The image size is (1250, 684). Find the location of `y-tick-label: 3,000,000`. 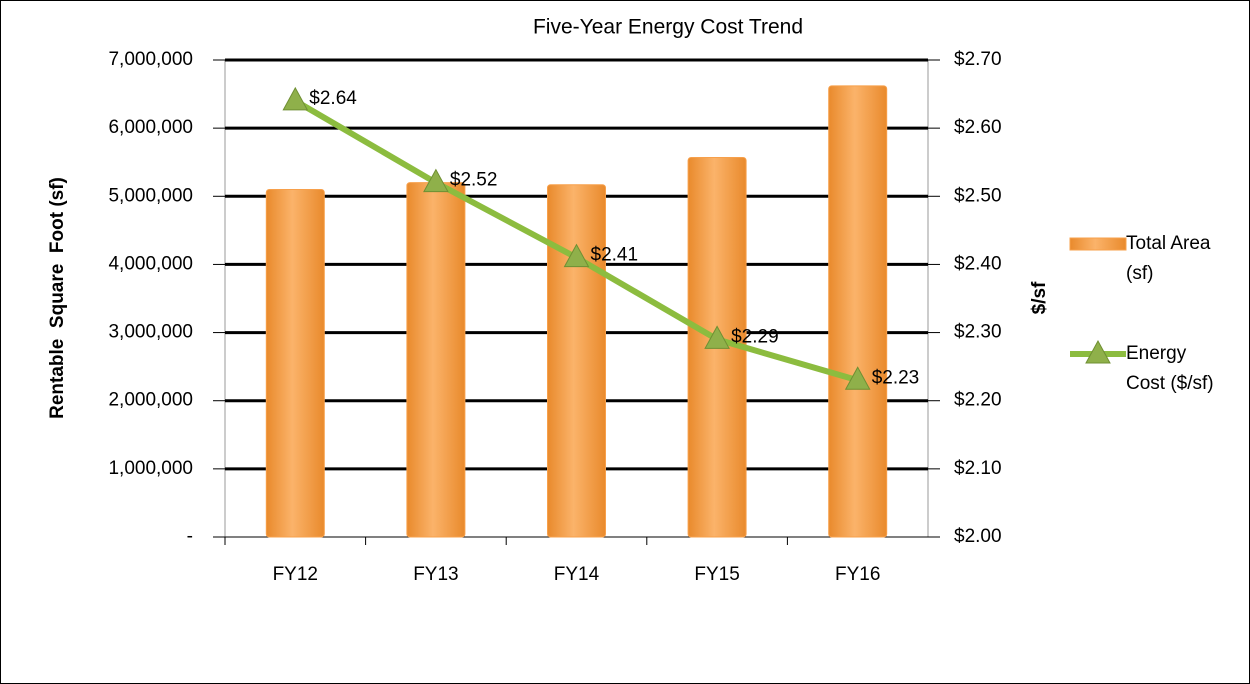

y-tick-label: 3,000,000 is located at coordinates (150, 332).